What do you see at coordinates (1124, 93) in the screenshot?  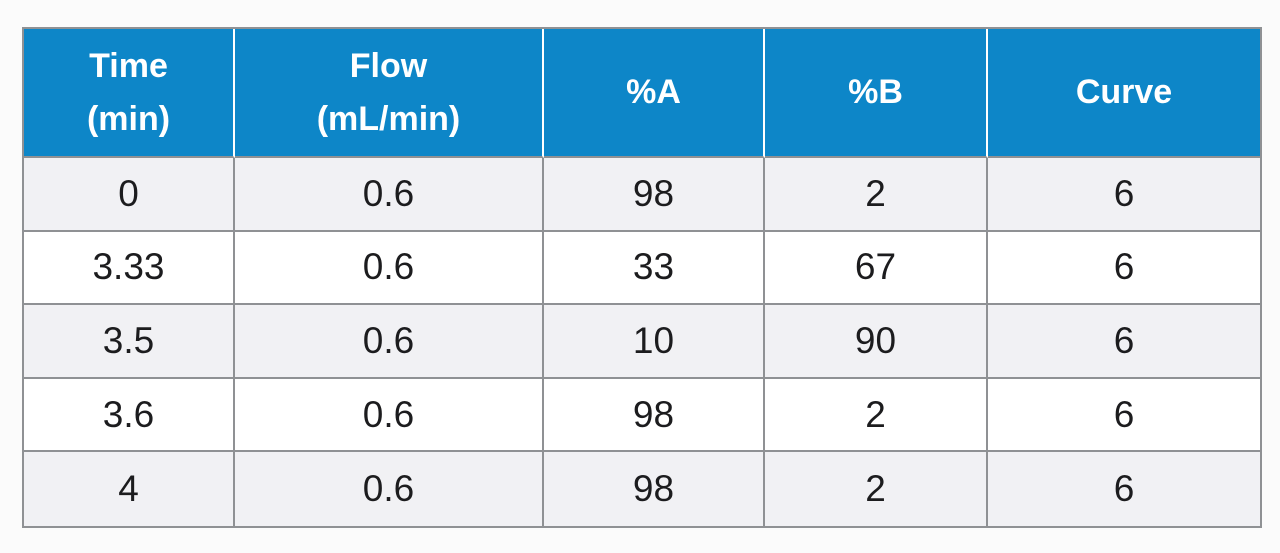 I see `header-cell-curve: Curve` at bounding box center [1124, 93].